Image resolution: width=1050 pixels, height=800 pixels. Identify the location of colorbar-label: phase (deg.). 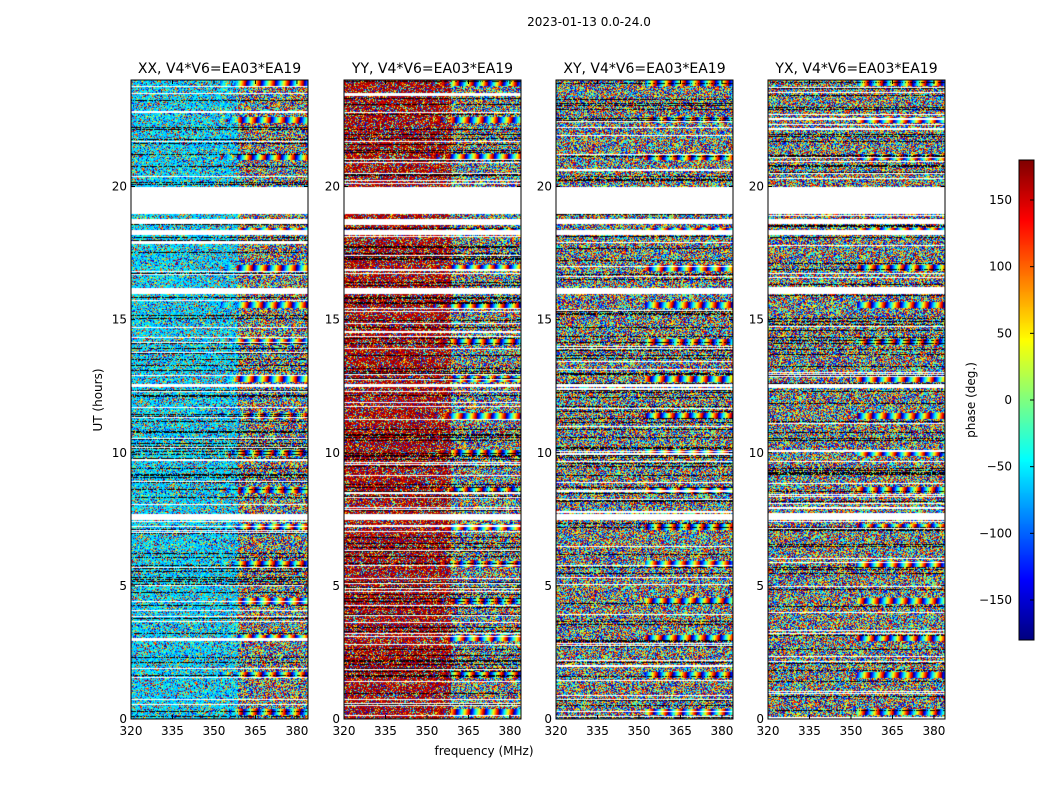
(971, 400).